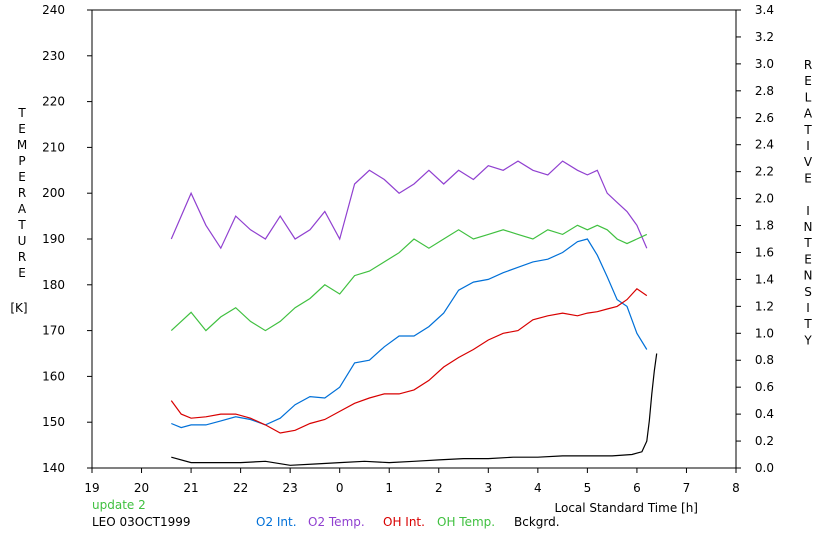  I want to click on y-right-tick-label: 2.6, so click(764, 118).